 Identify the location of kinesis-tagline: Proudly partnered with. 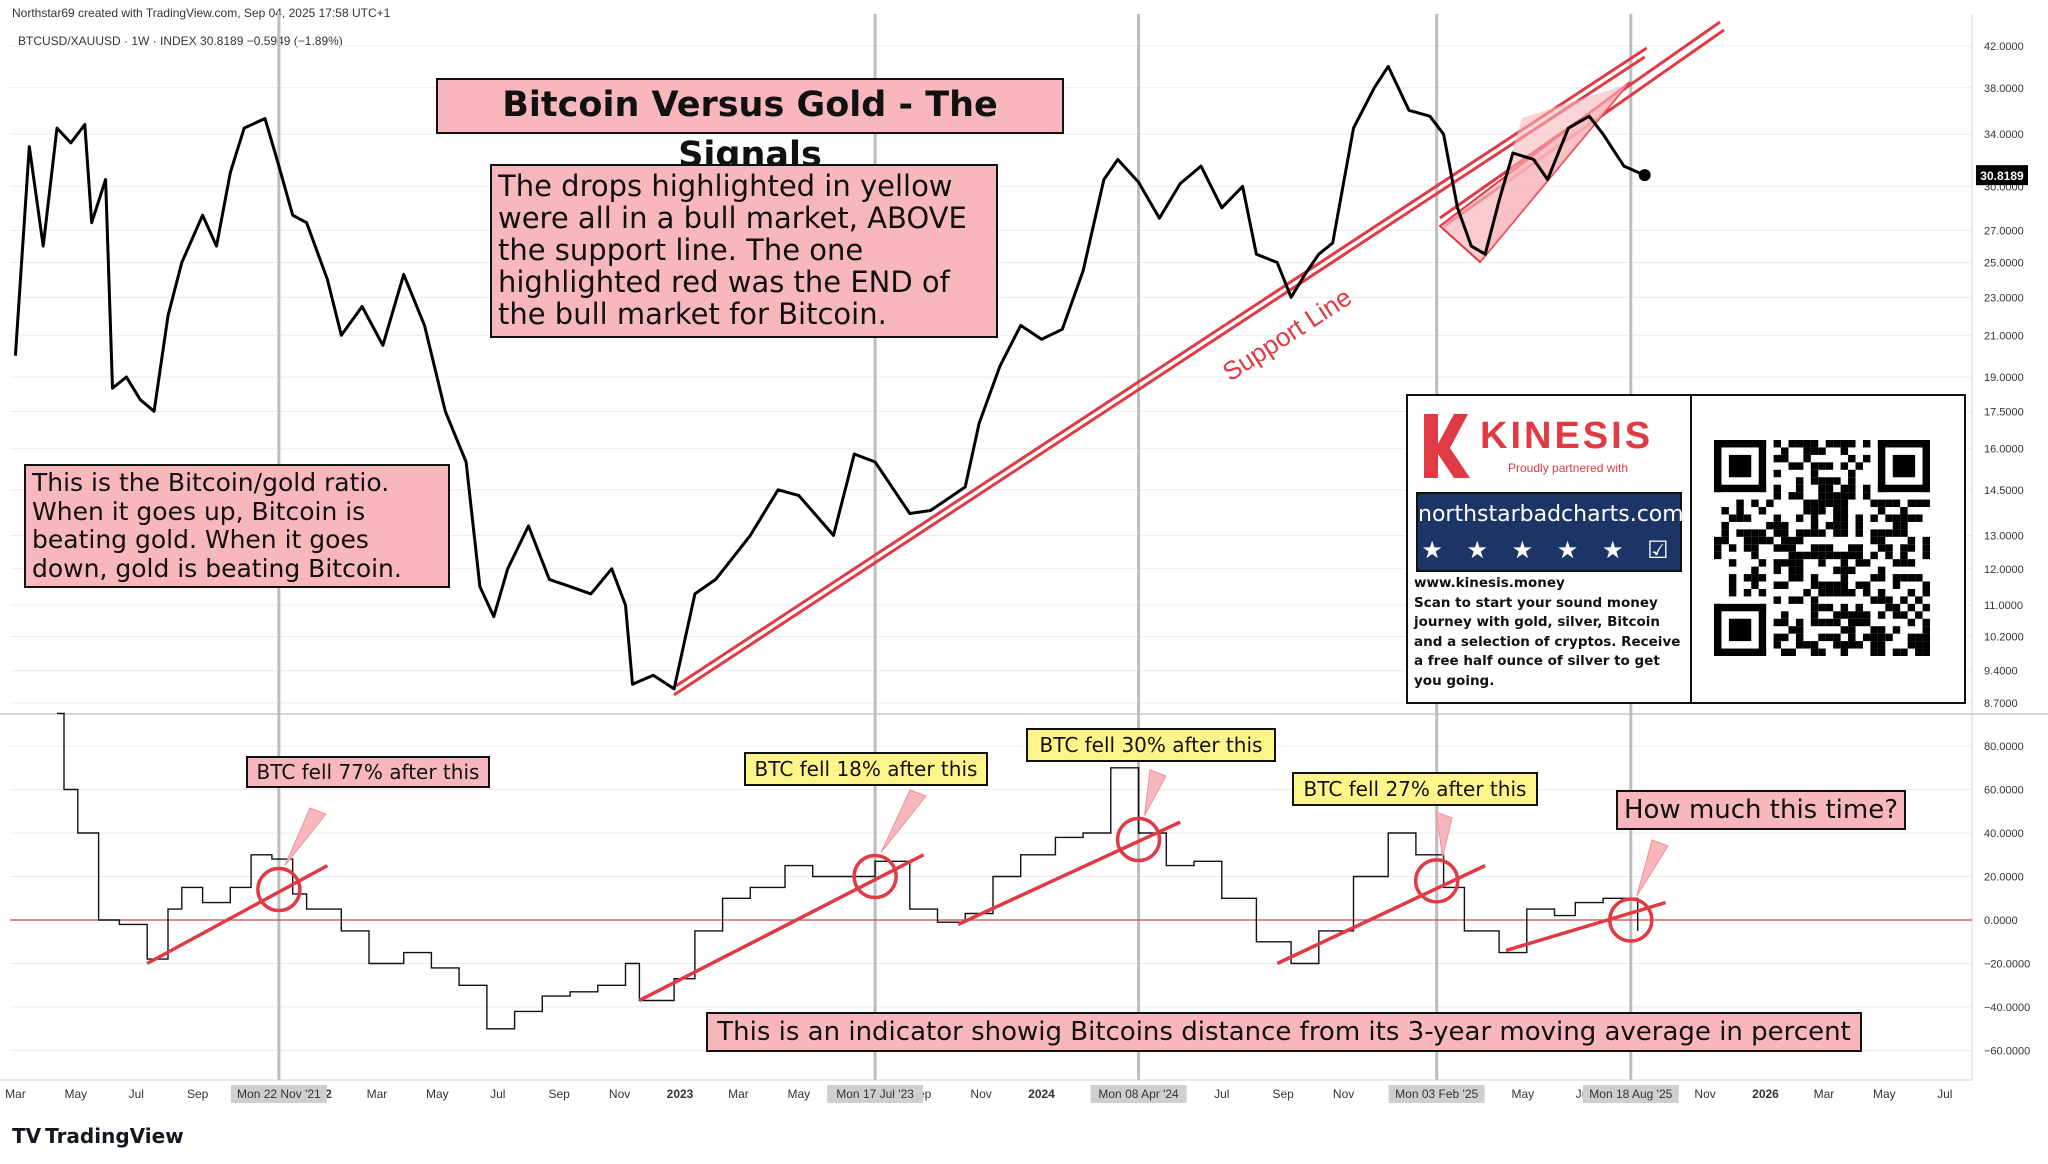
(1568, 468).